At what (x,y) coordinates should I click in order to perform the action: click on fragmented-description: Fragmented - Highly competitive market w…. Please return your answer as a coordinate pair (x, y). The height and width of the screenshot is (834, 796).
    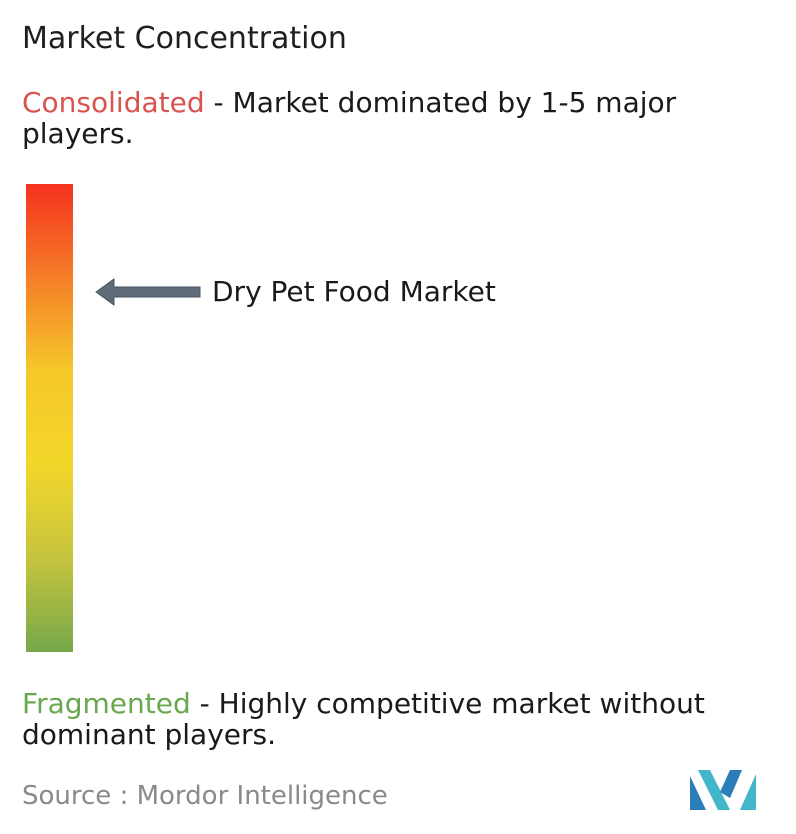
    Looking at the image, I should click on (407, 719).